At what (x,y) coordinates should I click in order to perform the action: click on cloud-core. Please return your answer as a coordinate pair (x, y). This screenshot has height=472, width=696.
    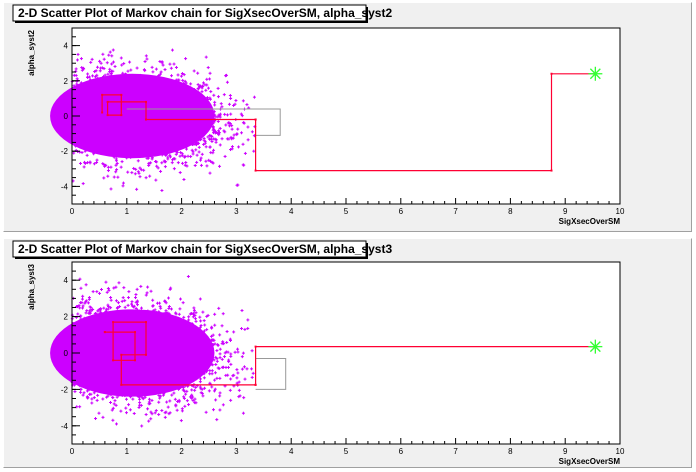
    Looking at the image, I should click on (132, 116).